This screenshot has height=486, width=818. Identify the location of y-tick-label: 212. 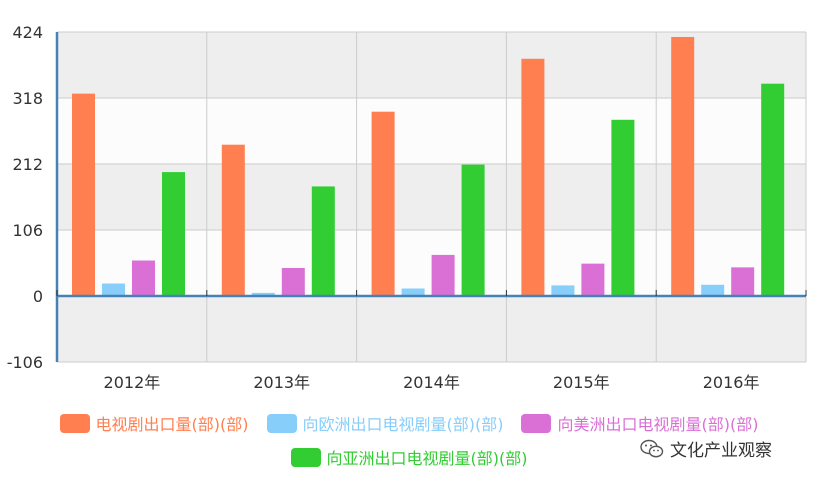
(27, 164).